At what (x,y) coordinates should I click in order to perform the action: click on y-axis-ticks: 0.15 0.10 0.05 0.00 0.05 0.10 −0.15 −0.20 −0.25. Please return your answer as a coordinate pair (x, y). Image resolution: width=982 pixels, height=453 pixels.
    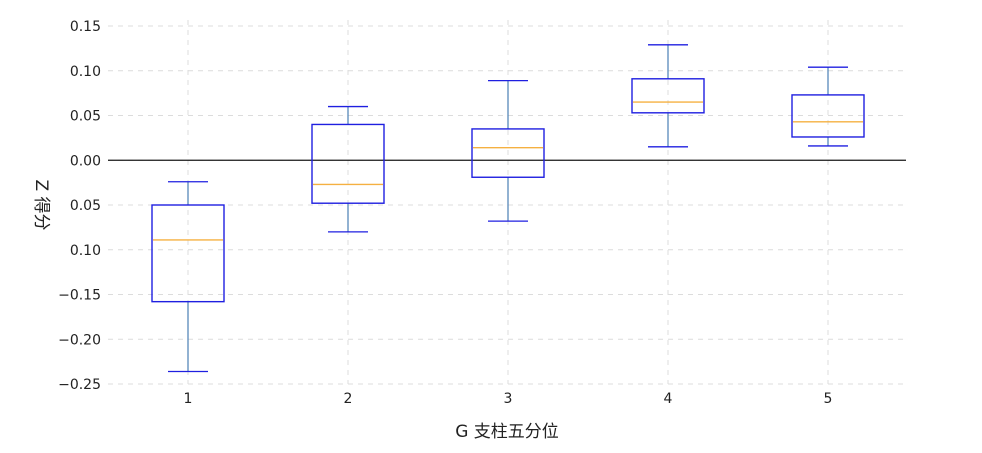
    Looking at the image, I should click on (79, 206).